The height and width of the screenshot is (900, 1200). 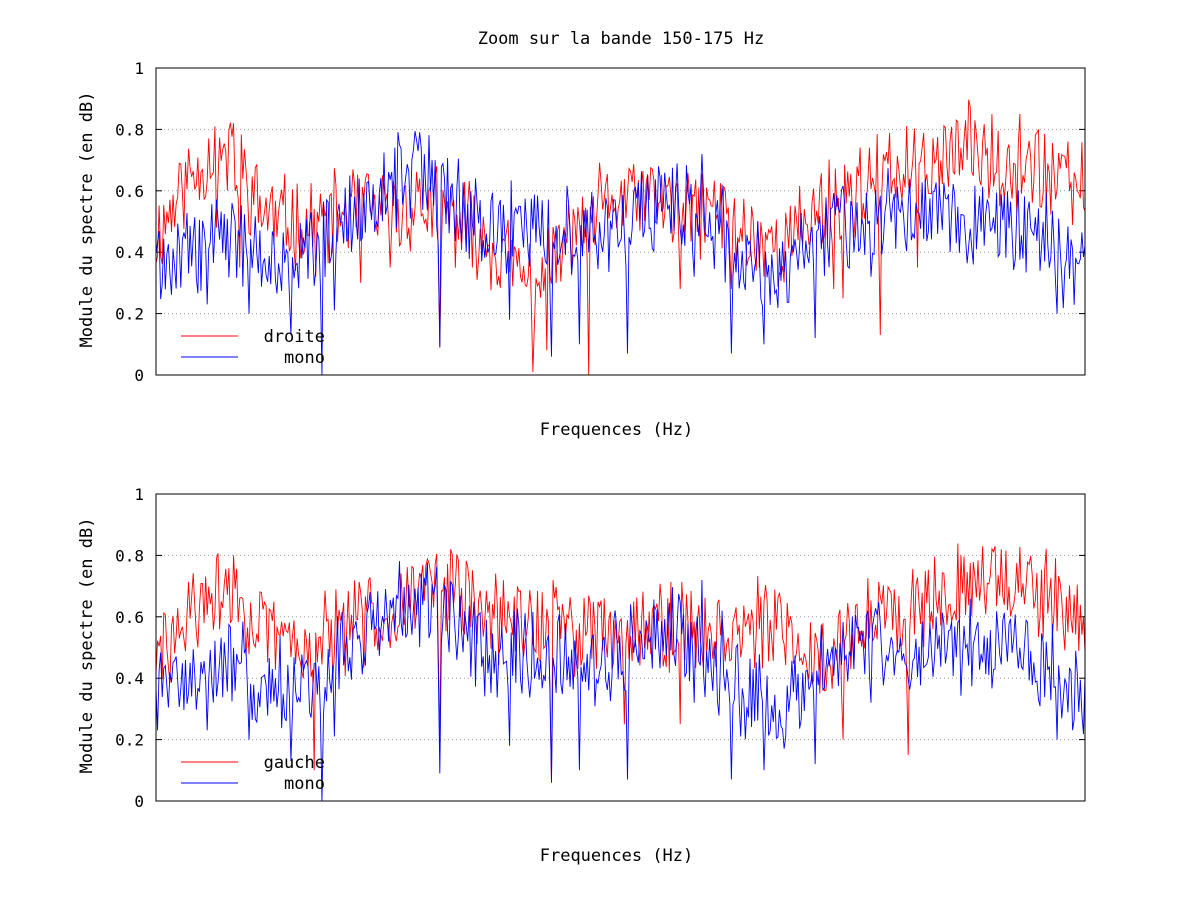 What do you see at coordinates (294, 337) in the screenshot?
I see `legend-label-droite: droite` at bounding box center [294, 337].